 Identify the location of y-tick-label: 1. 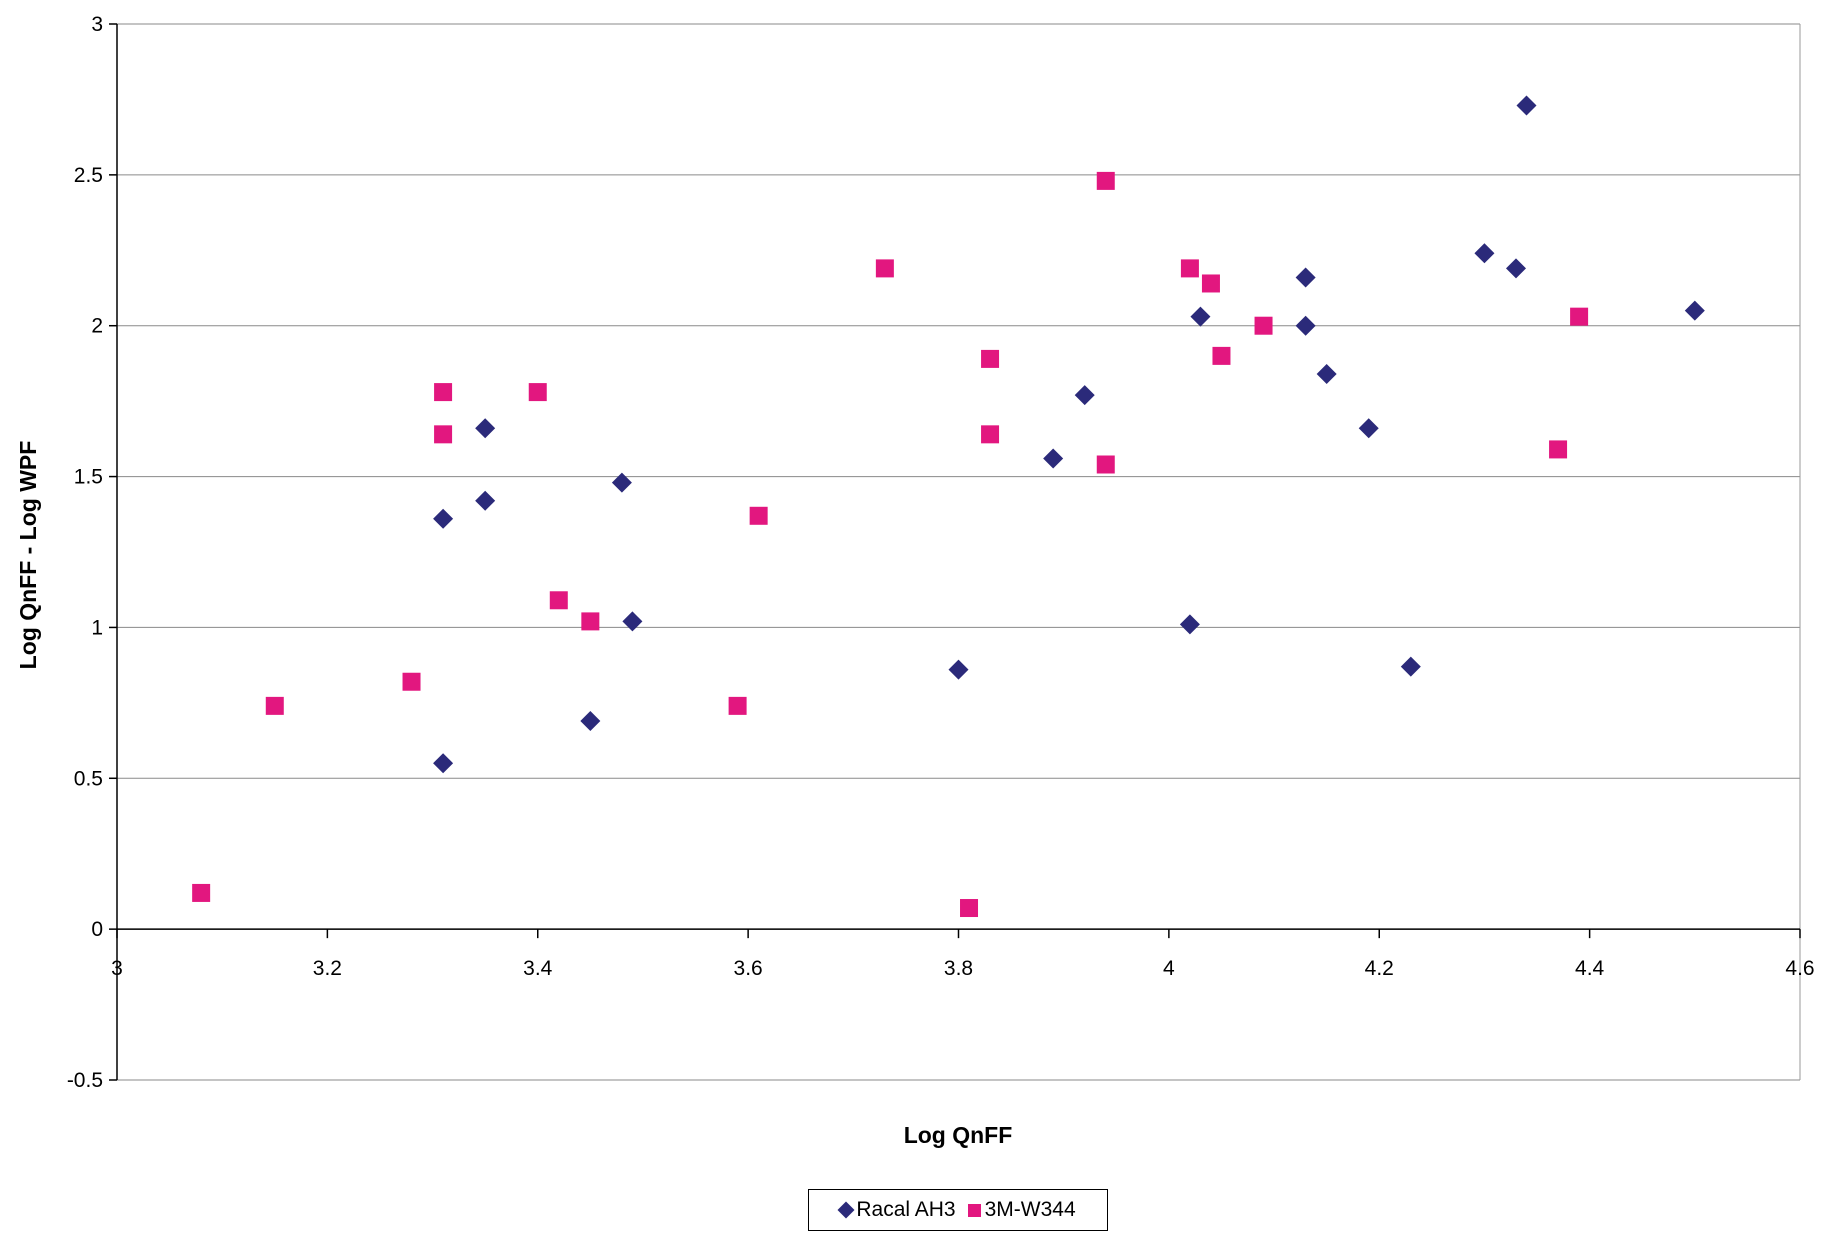
(97, 627).